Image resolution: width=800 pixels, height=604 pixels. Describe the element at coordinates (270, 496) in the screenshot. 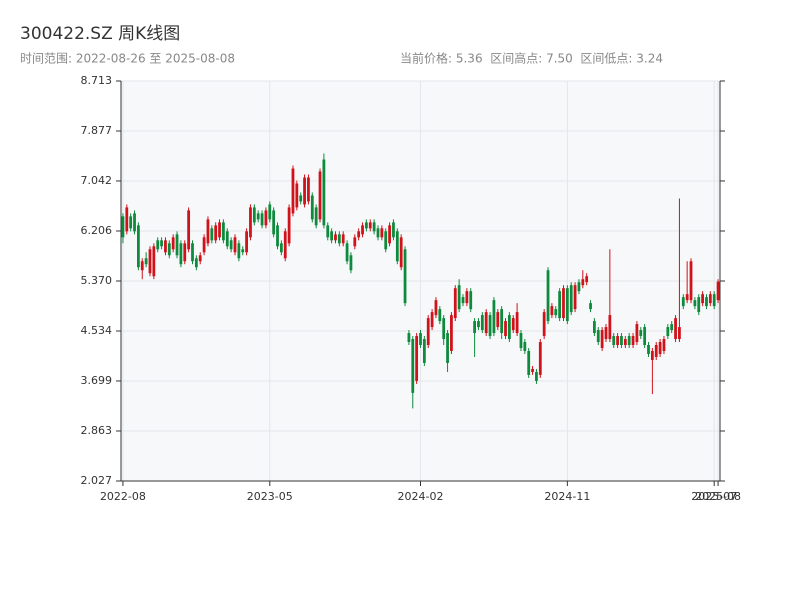

I see `x-tick-label: 2023-05` at that location.